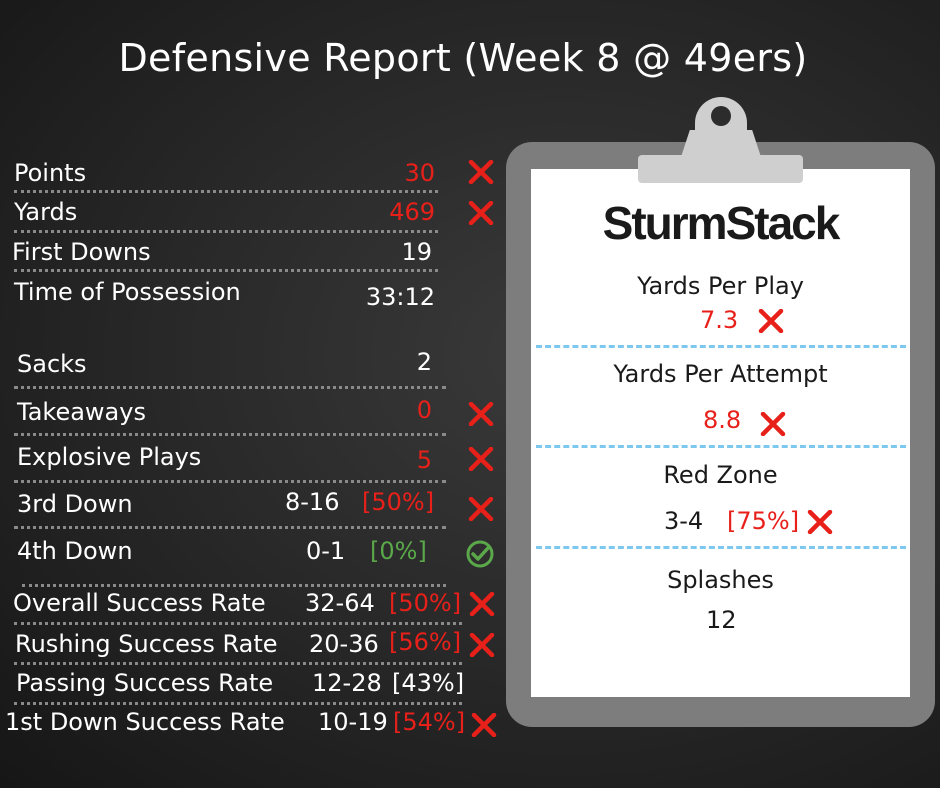  I want to click on explosive-value: 5, so click(424, 460).